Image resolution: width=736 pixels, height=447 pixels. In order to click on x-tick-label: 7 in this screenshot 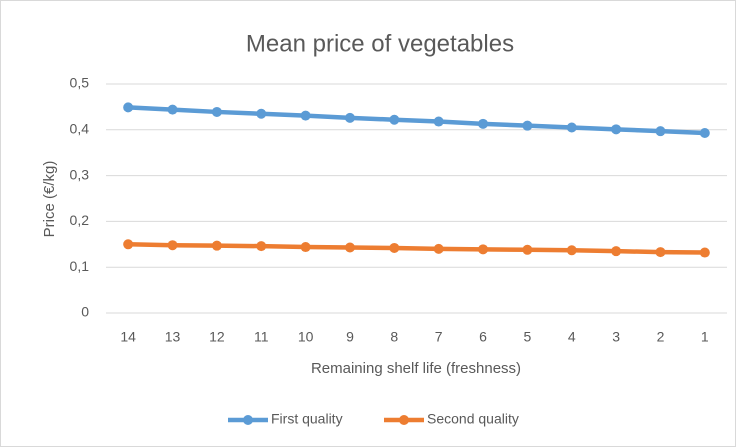, I will do `click(439, 337)`.